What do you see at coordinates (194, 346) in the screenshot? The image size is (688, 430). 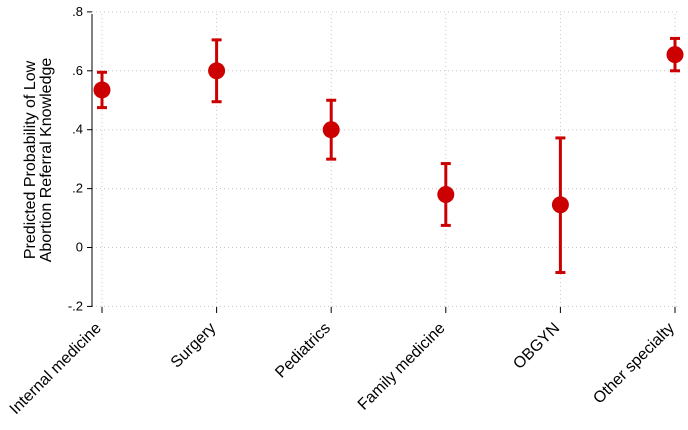 I see `x-tick-label: Surgery` at bounding box center [194, 346].